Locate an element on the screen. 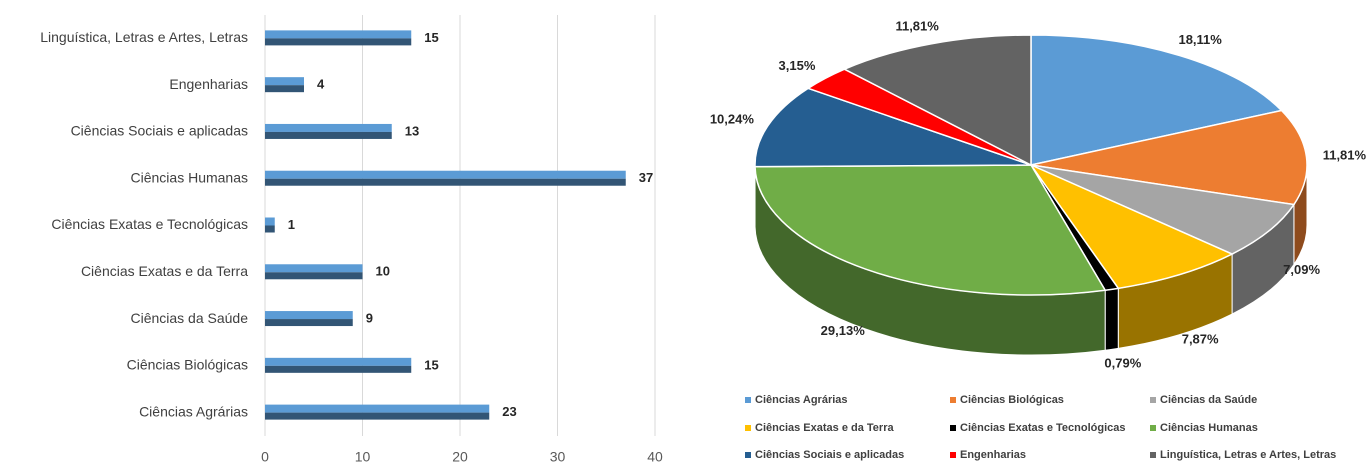 This screenshot has width=1366, height=466. value-label: 4 is located at coordinates (321, 84).